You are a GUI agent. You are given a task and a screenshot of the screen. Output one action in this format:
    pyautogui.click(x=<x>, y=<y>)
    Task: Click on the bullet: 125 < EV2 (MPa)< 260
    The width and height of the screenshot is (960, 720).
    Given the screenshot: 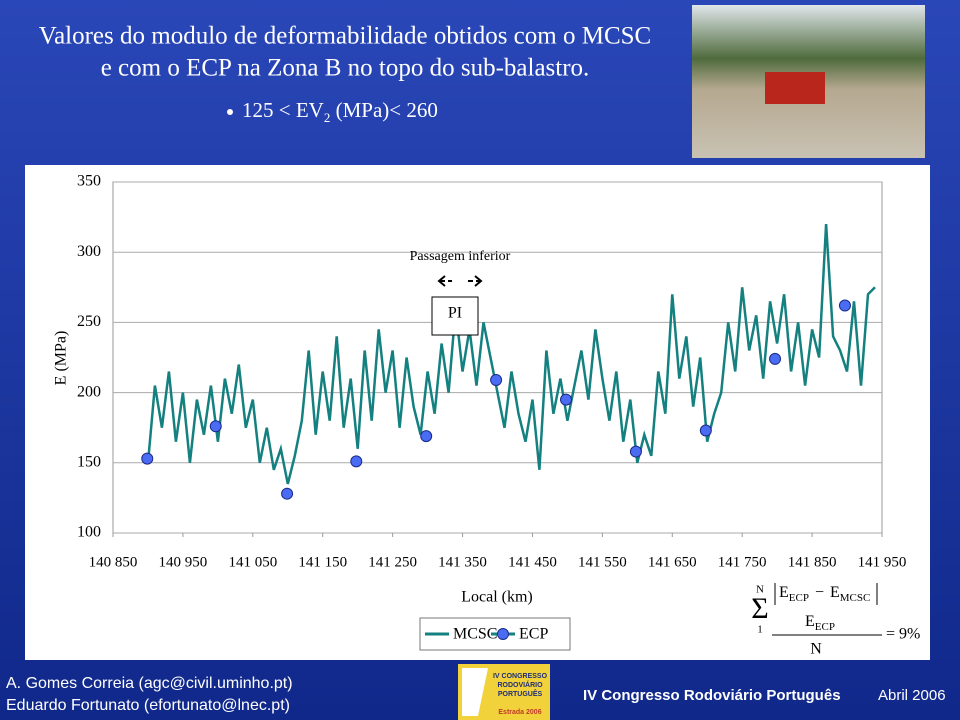 What is the action you would take?
    pyautogui.click(x=340, y=111)
    